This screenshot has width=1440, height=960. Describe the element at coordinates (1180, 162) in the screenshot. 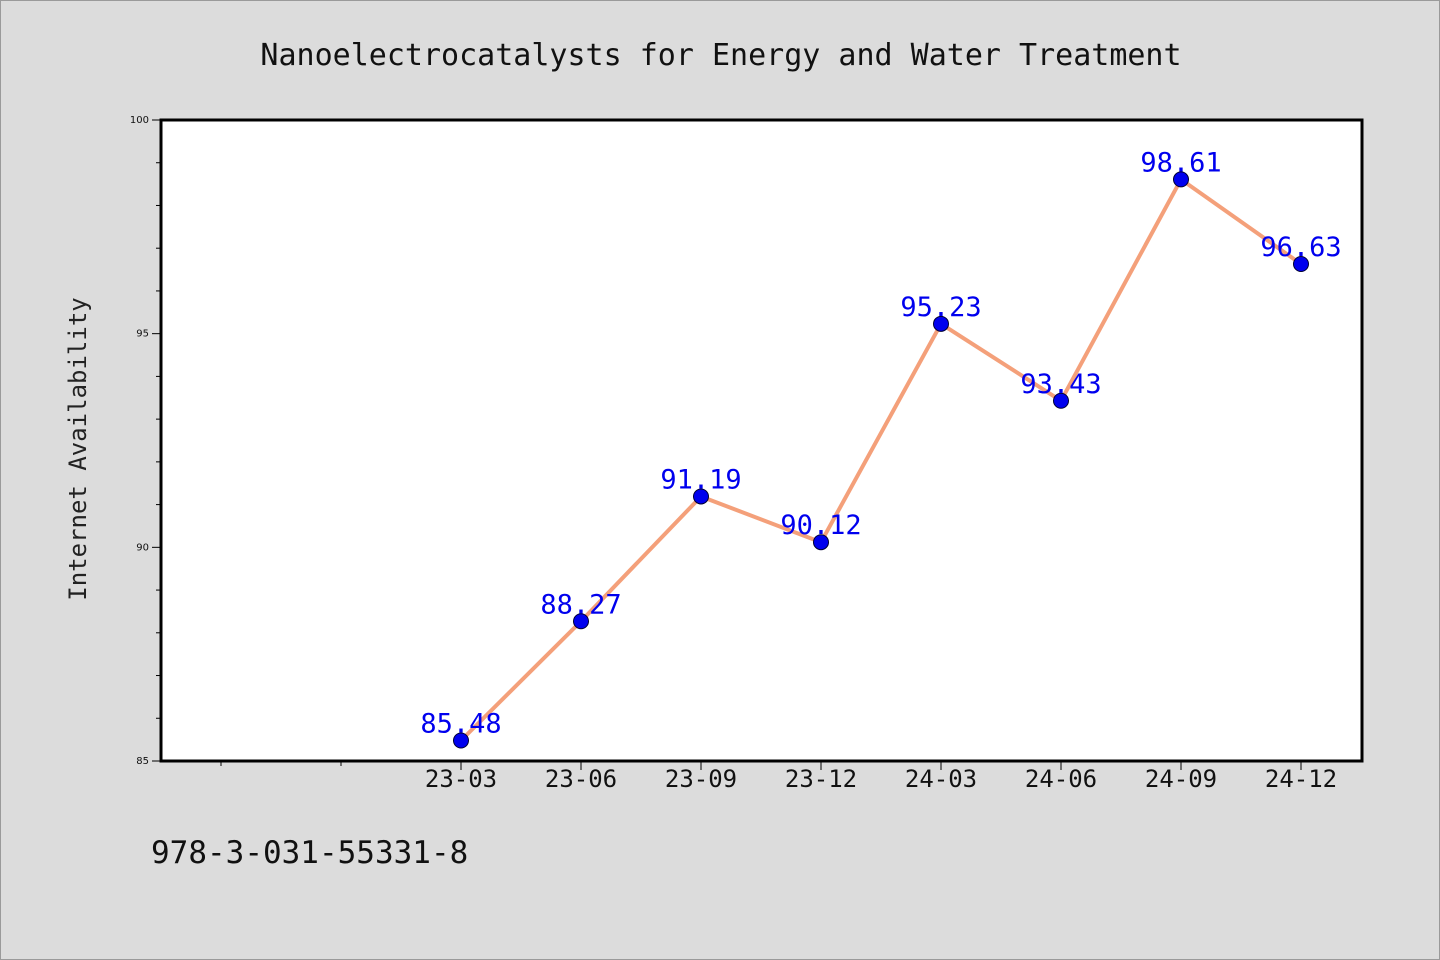

I see `data-label: 98.61` at that location.